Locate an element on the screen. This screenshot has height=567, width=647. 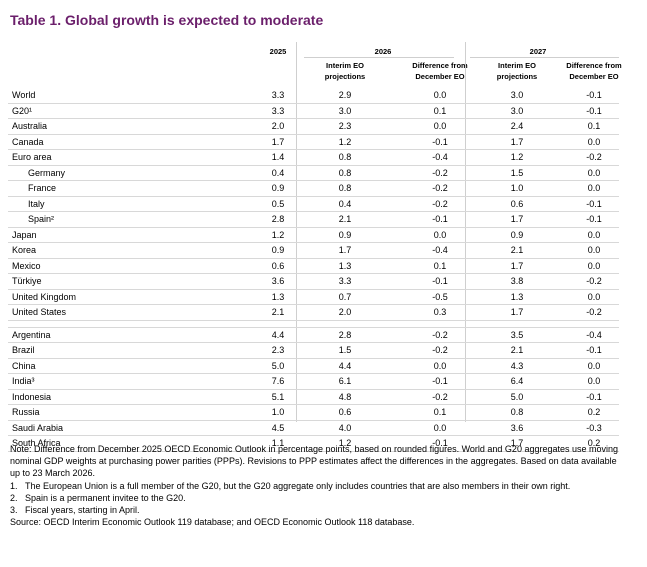
header-2026-projections: Interim EO projections is located at coordinates (345, 71).